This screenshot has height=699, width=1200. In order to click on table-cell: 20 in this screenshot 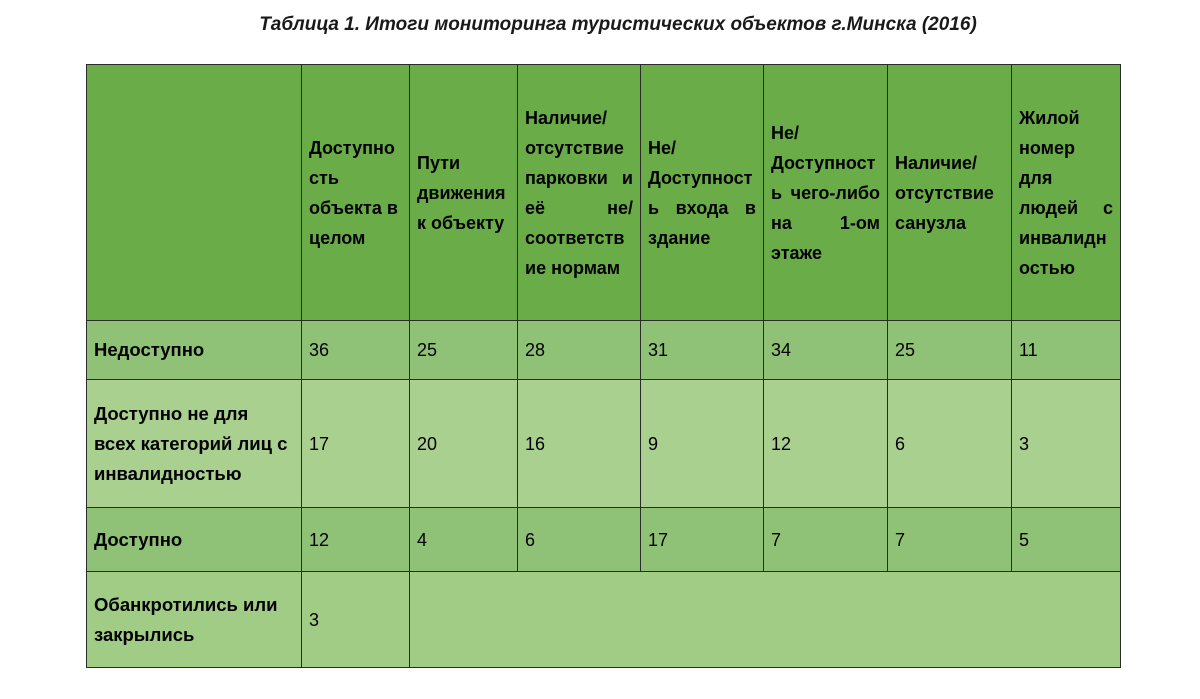, I will do `click(463, 443)`.